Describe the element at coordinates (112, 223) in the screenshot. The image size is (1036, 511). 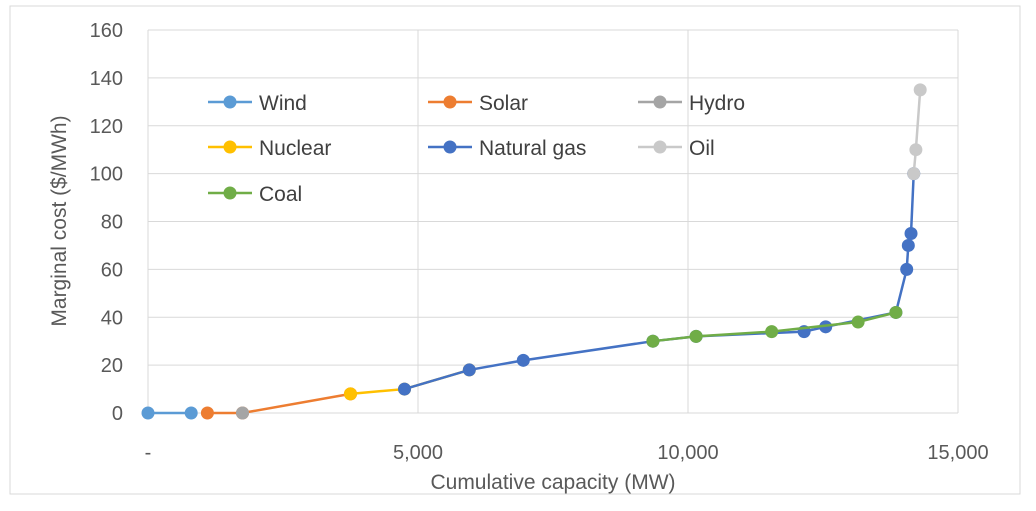
I see `y-tick-label: 80` at that location.